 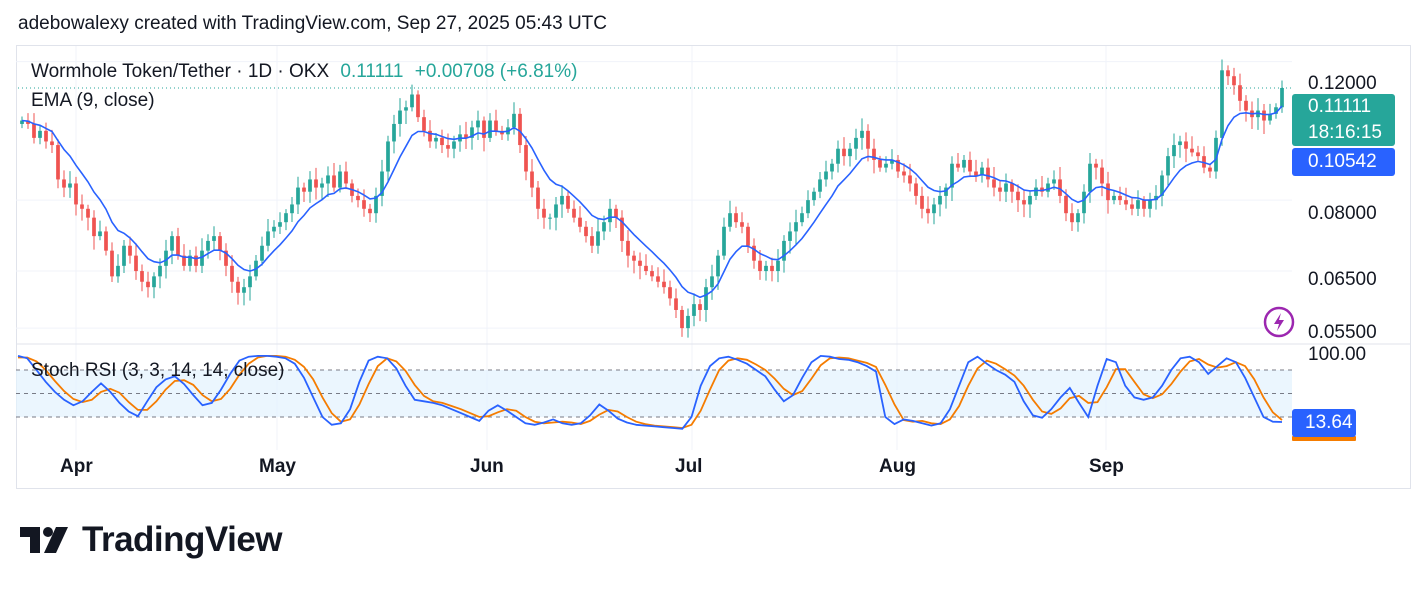 What do you see at coordinates (158, 370) in the screenshot?
I see `stoch-legend: Stoch RSI (3, 3, 14, 14, close)` at bounding box center [158, 370].